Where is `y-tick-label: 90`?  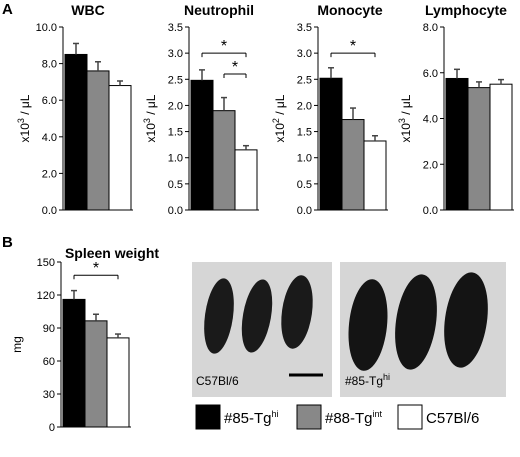 y-tick-label: 90 is located at coordinates (49, 329).